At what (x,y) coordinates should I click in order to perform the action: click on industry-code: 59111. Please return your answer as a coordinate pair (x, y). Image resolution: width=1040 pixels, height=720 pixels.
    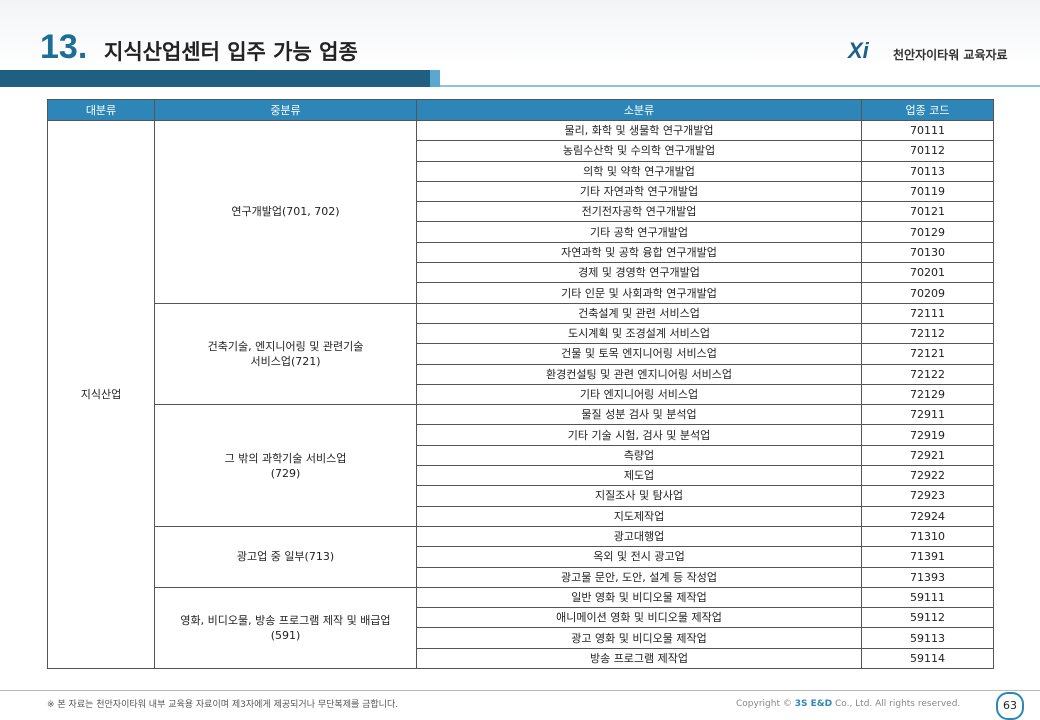
    Looking at the image, I should click on (927, 597).